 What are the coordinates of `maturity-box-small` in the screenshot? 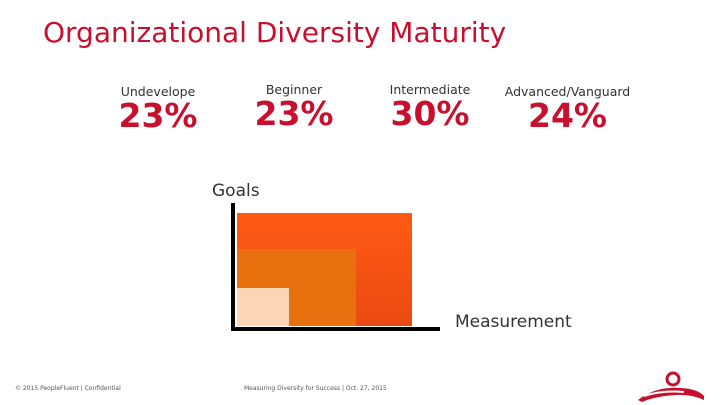 It's located at (263, 307).